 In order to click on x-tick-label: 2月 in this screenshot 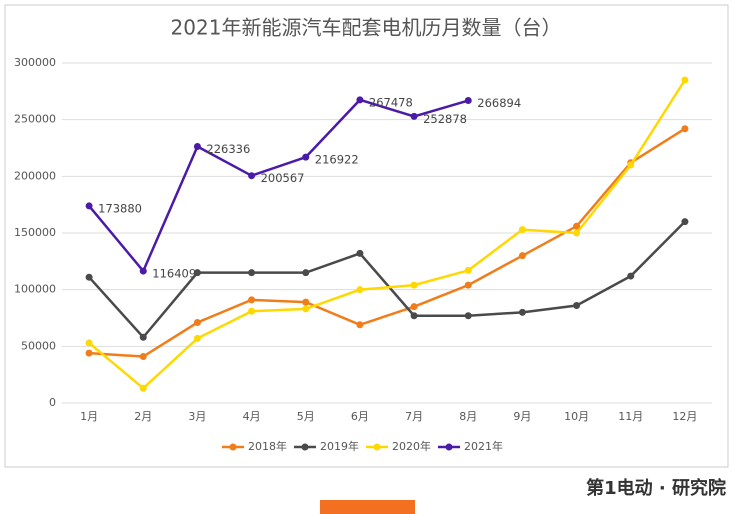, I will do `click(143, 416)`.